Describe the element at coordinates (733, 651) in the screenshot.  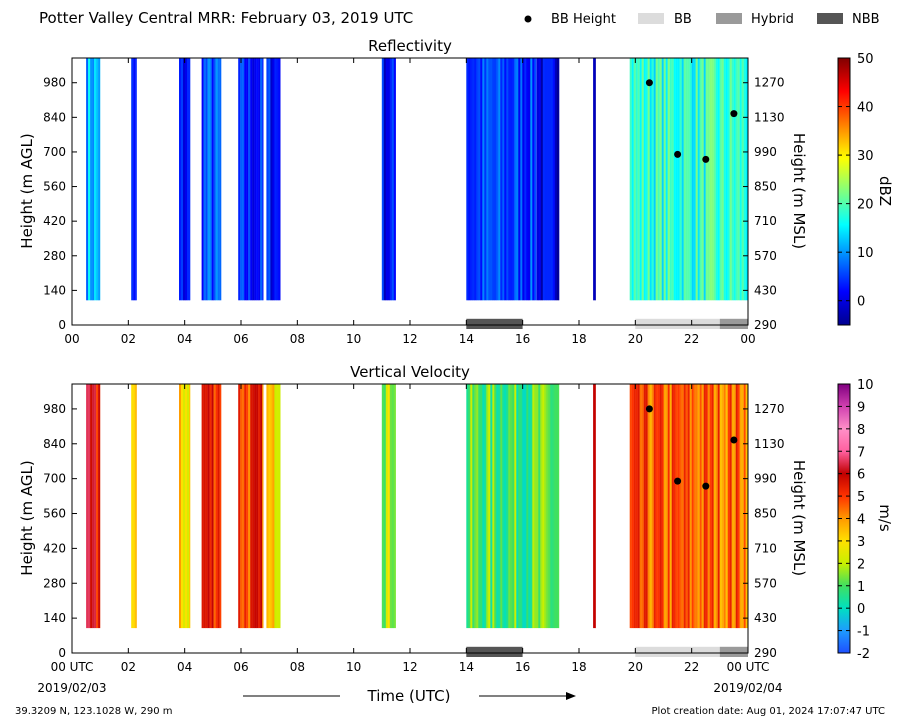
I see `velocity-rain-type-bar-hybrid` at that location.